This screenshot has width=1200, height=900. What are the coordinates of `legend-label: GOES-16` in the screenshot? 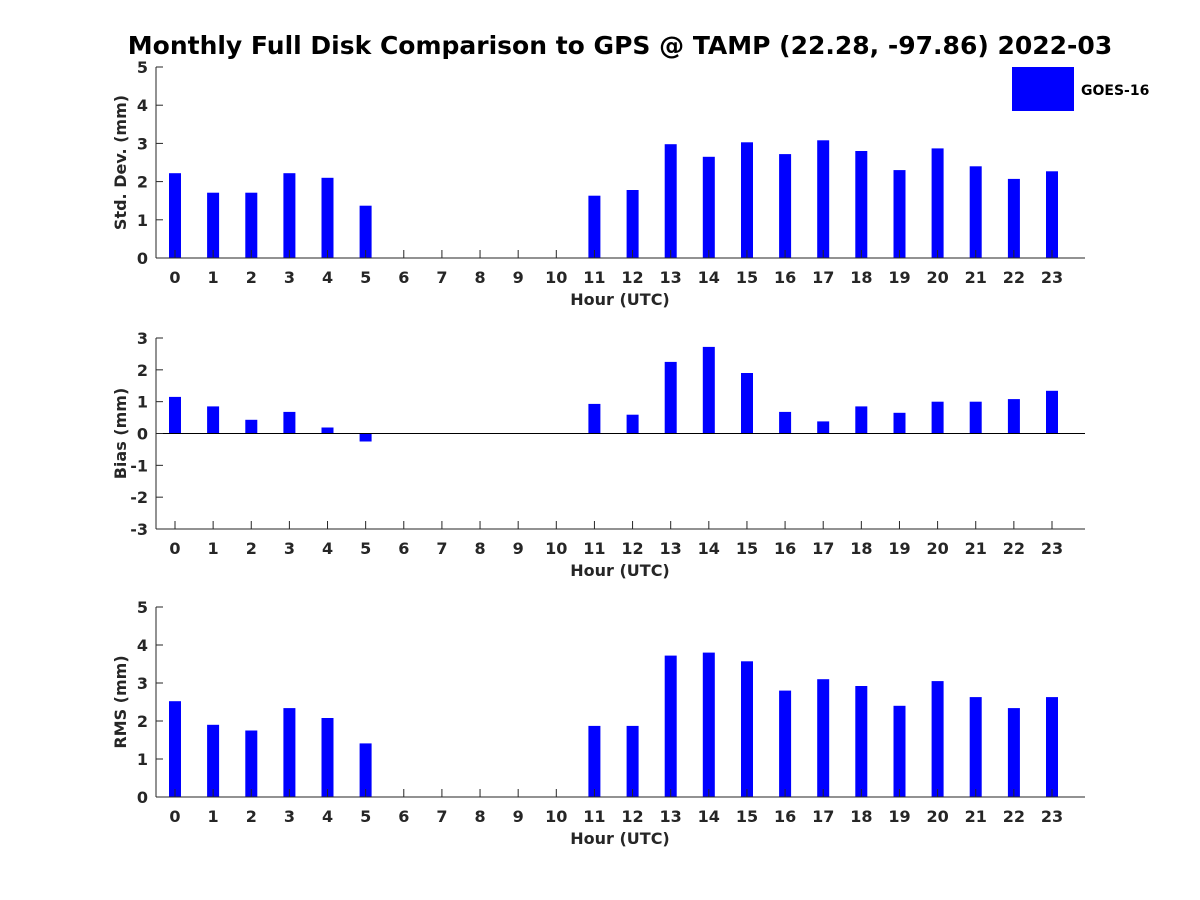 It's located at (1115, 91).